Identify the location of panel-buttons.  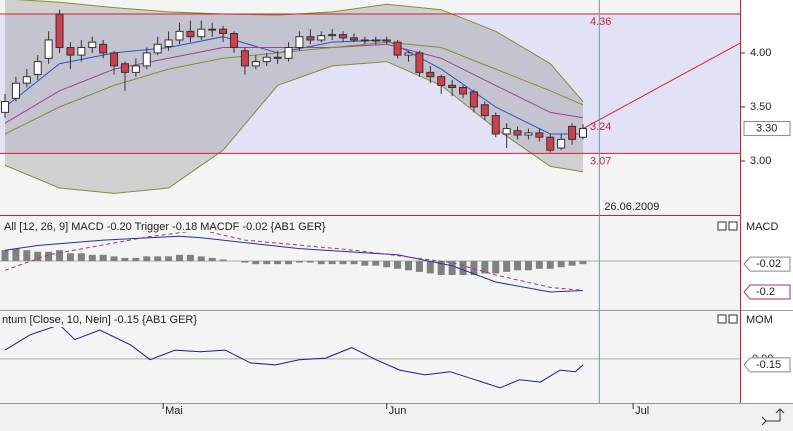
(727, 272).